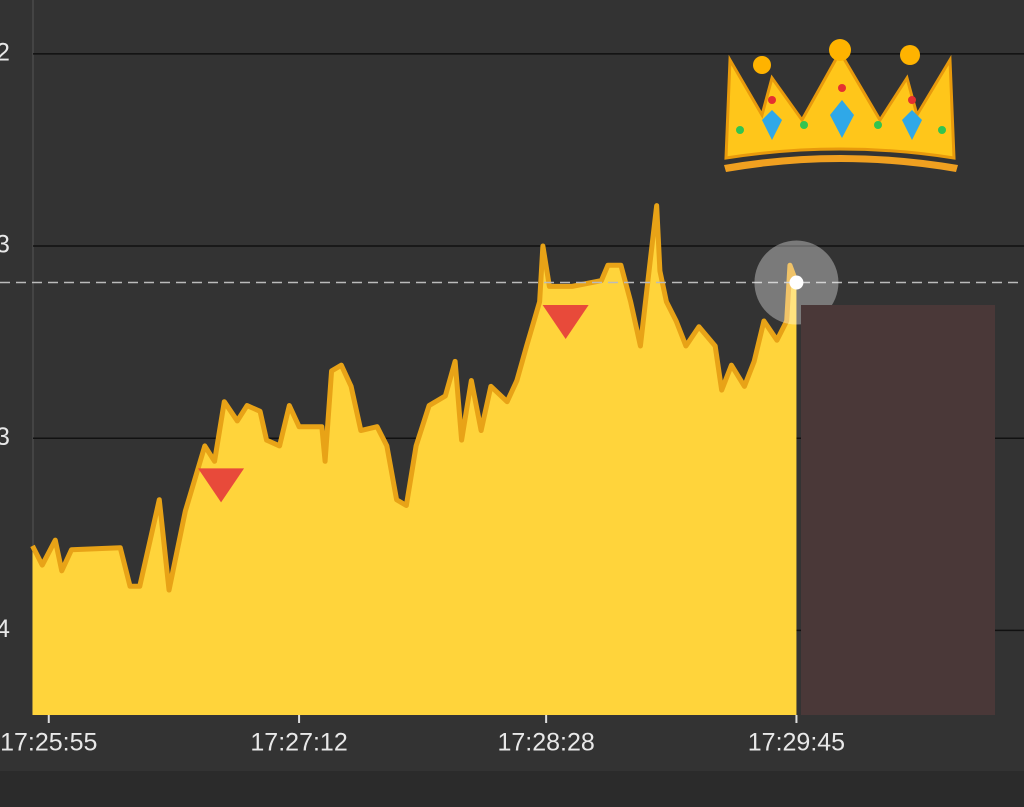 This screenshot has width=1024, height=807. Describe the element at coordinates (898, 510) in the screenshot. I see `expiry-zone` at that location.